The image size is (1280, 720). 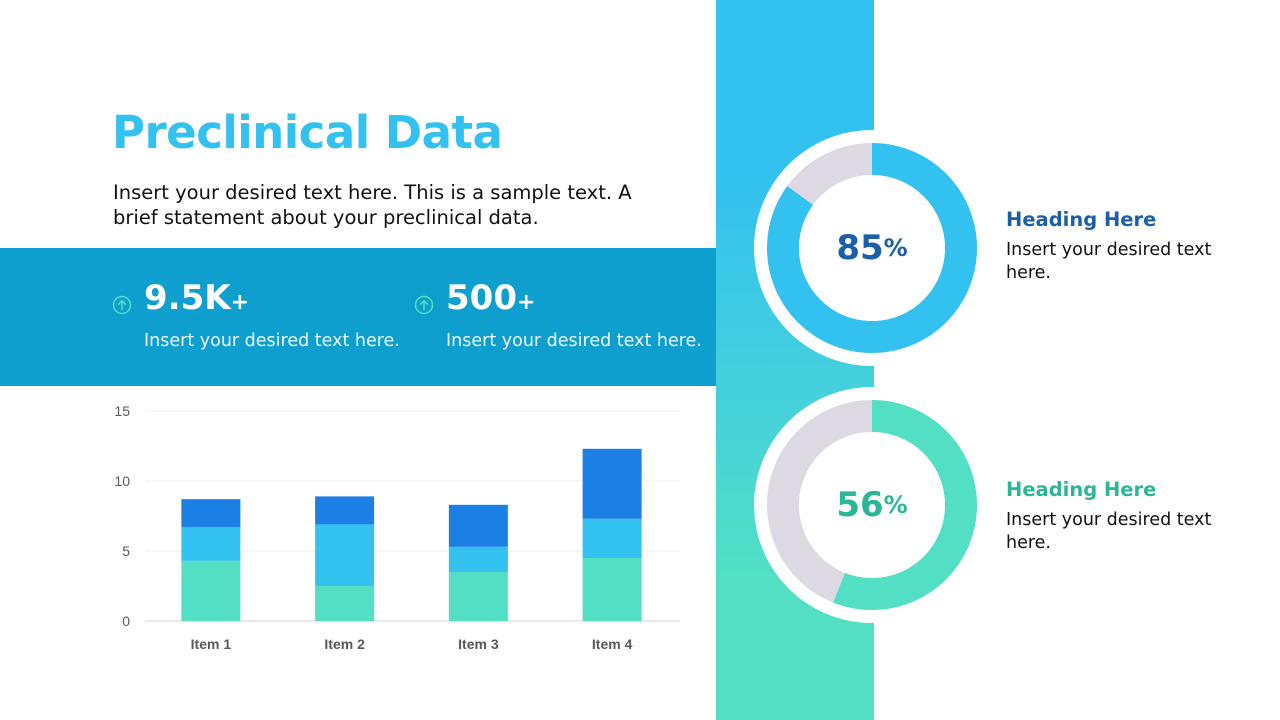 I want to click on stat-value: 500+, so click(x=491, y=298).